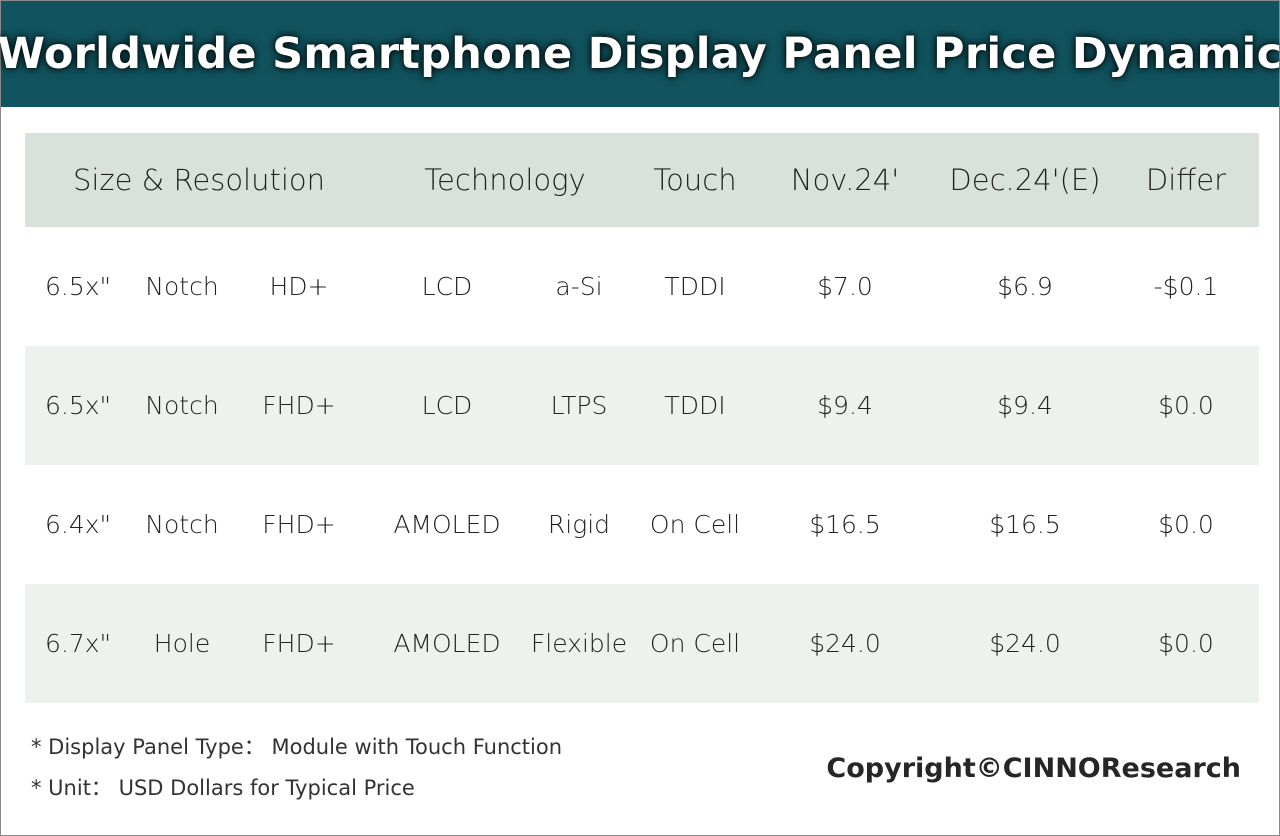 This screenshot has height=836, width=1280. I want to click on column-header-differ: Differ, so click(1186, 180).